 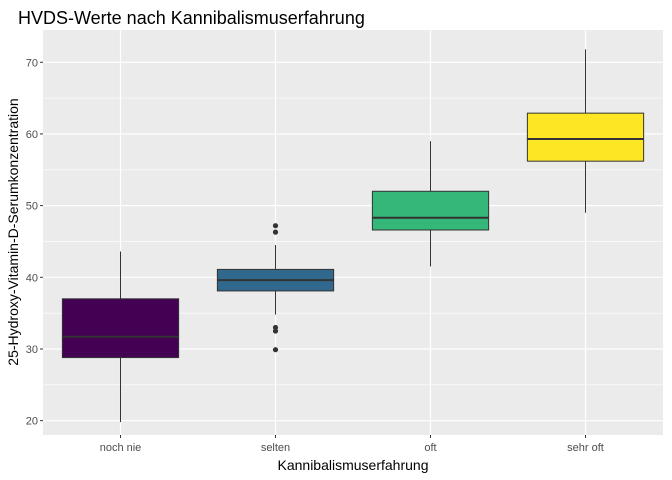 I want to click on box-oft, so click(x=430, y=204).